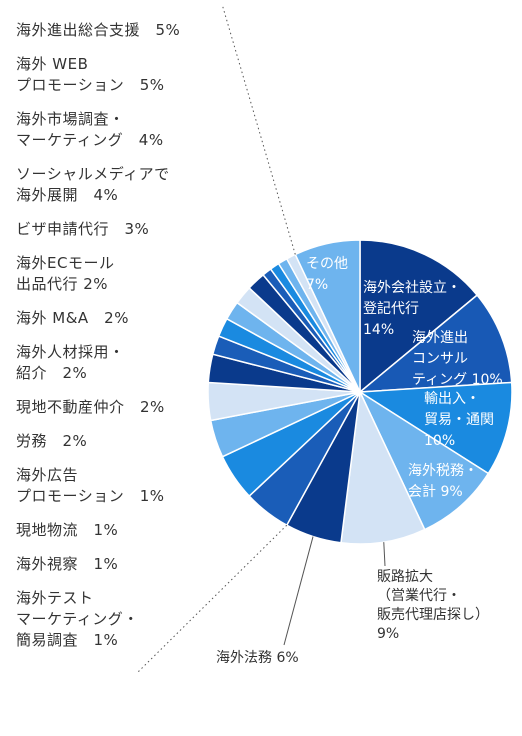 This screenshot has height=736, width=522. What do you see at coordinates (435, 492) in the screenshot?
I see `slice-label-line: 会計 9%` at bounding box center [435, 492].